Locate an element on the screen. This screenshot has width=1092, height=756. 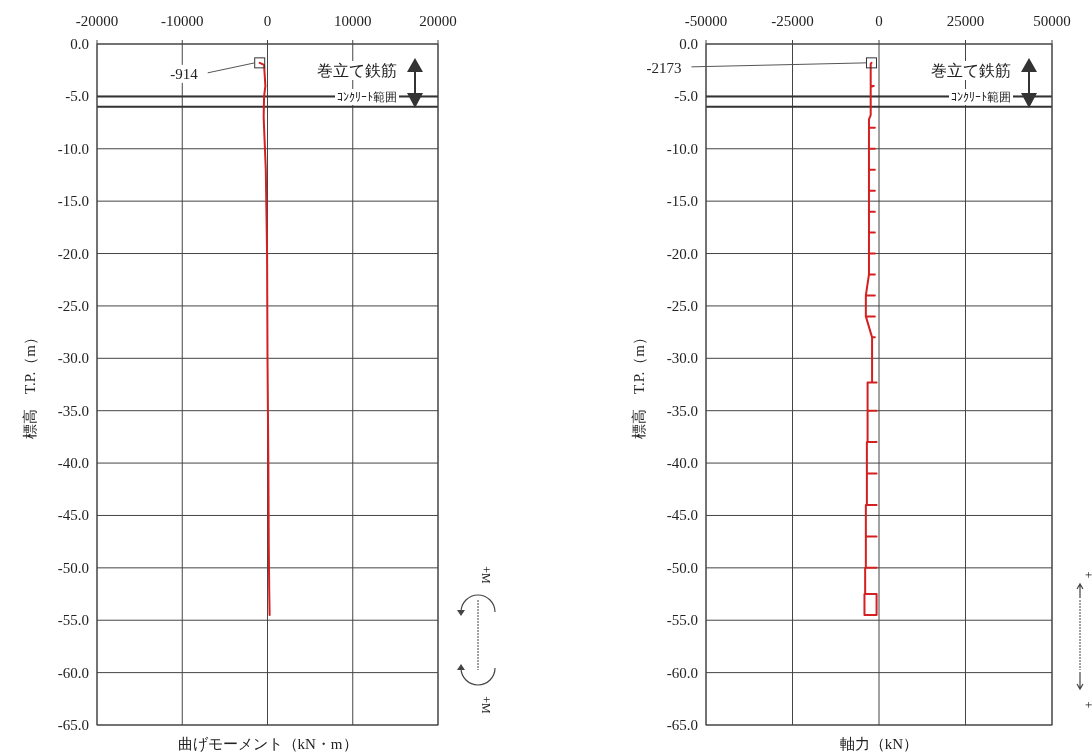
x-tick-label: 10000 is located at coordinates (353, 21).